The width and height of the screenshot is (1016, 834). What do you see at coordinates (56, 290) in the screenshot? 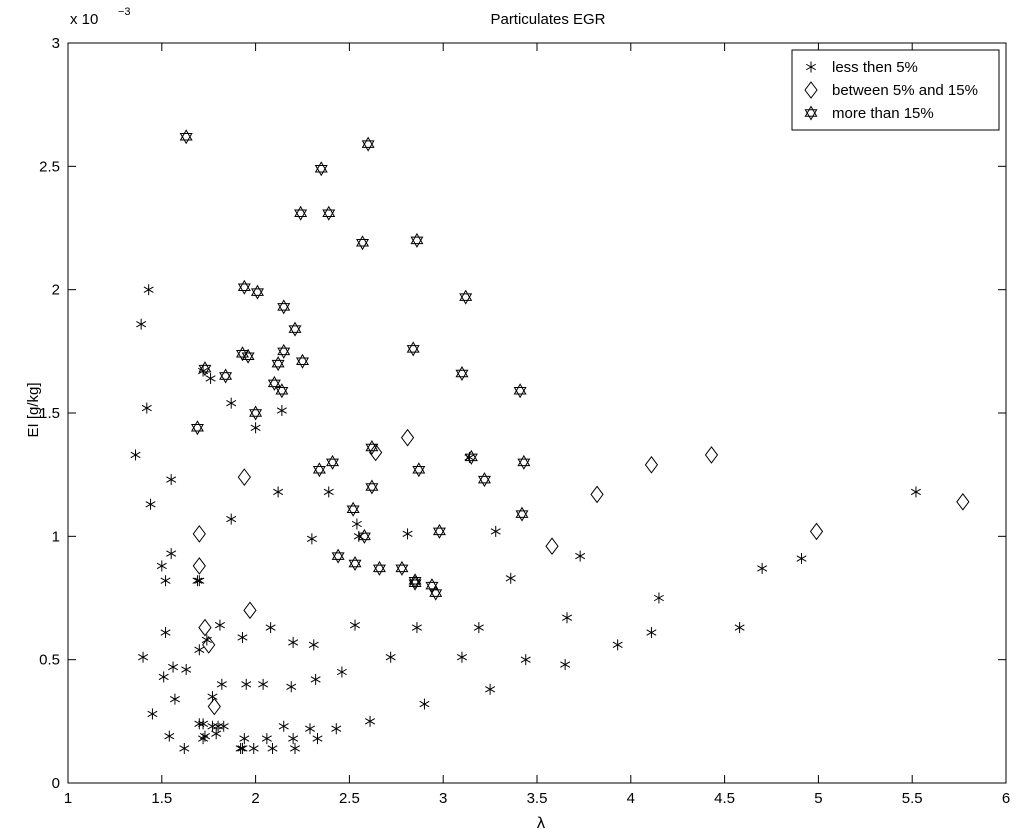
I see `y-tick-label: 2` at bounding box center [56, 290].